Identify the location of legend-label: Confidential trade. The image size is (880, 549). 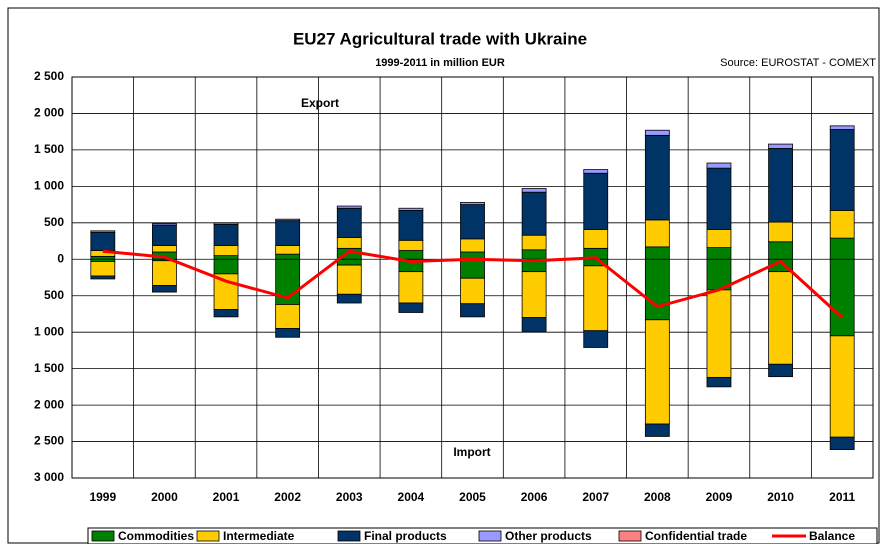
(696, 536).